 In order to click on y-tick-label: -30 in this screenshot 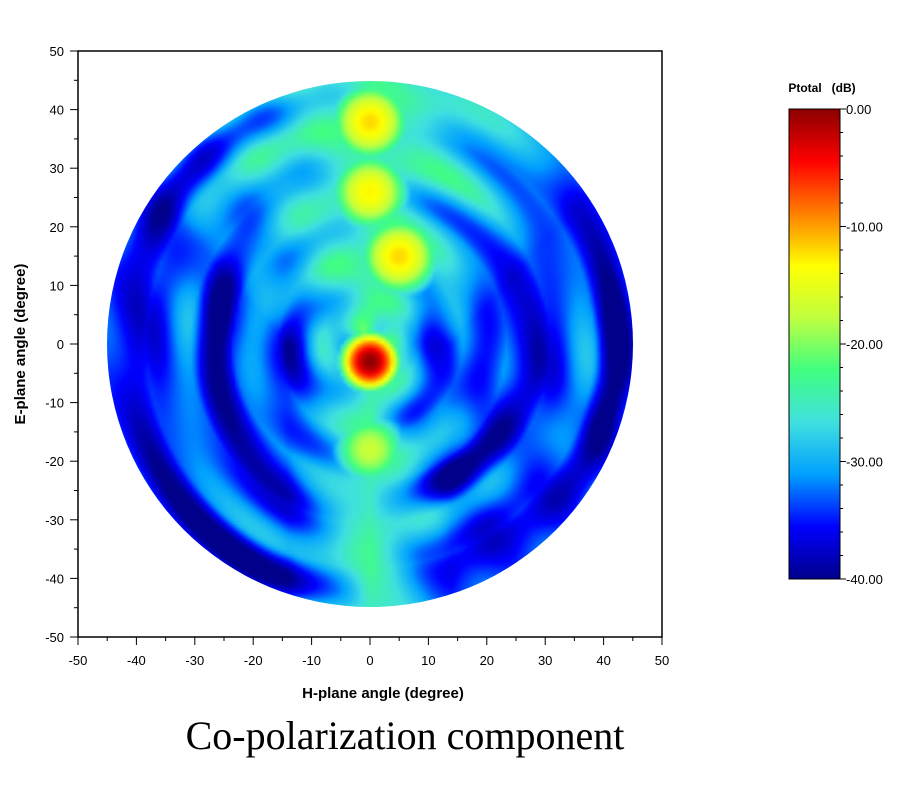, I will do `click(54, 520)`.